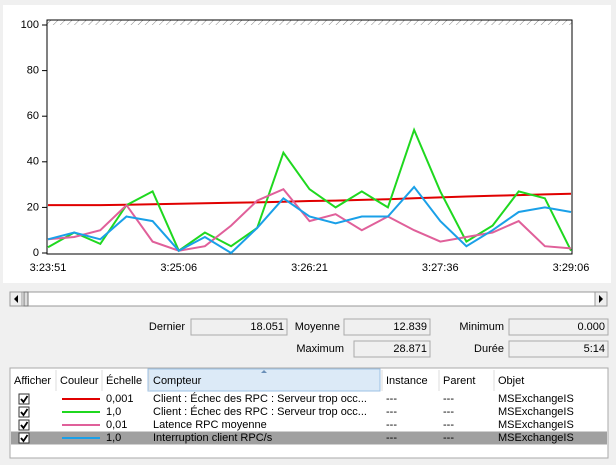  I want to click on column-header: Compteur, so click(177, 381).